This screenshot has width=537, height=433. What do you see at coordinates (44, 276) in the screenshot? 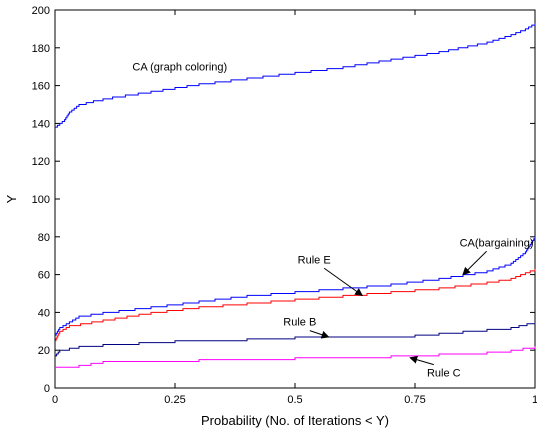
I see `y-tick-label: 60` at bounding box center [44, 276].